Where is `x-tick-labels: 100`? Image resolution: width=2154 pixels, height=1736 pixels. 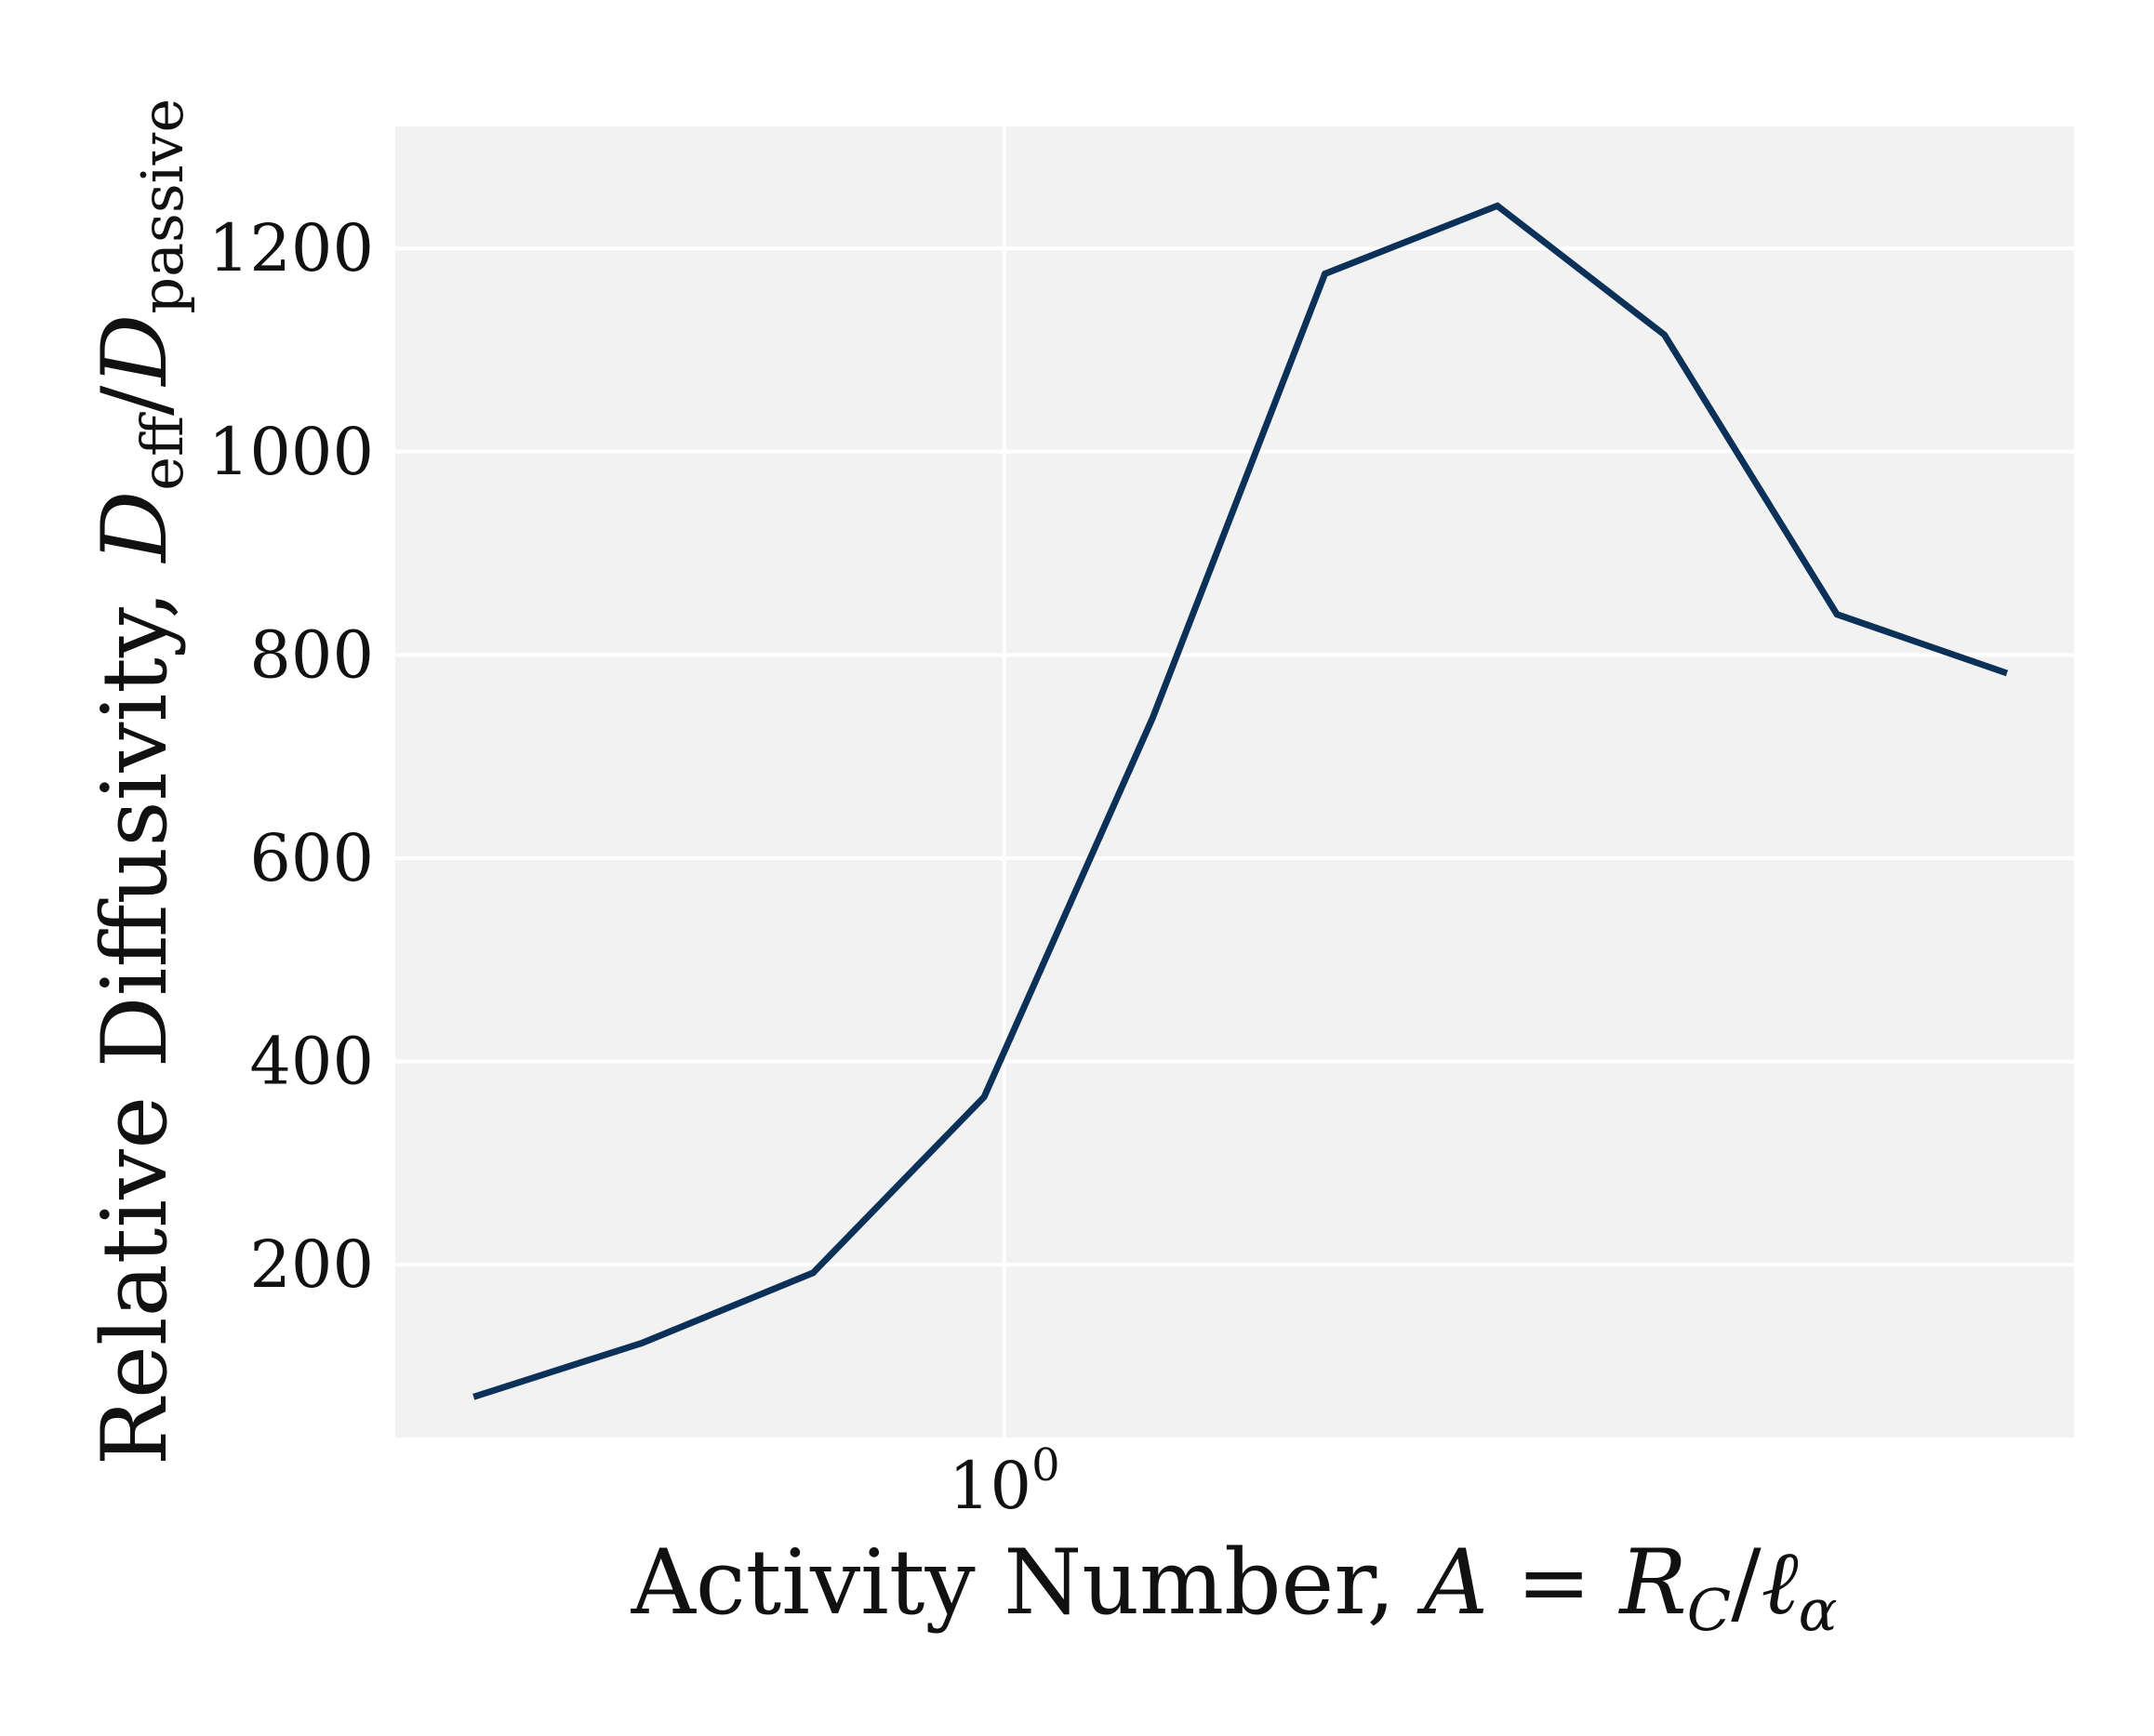 x-tick-labels: 100 is located at coordinates (1004, 1481).